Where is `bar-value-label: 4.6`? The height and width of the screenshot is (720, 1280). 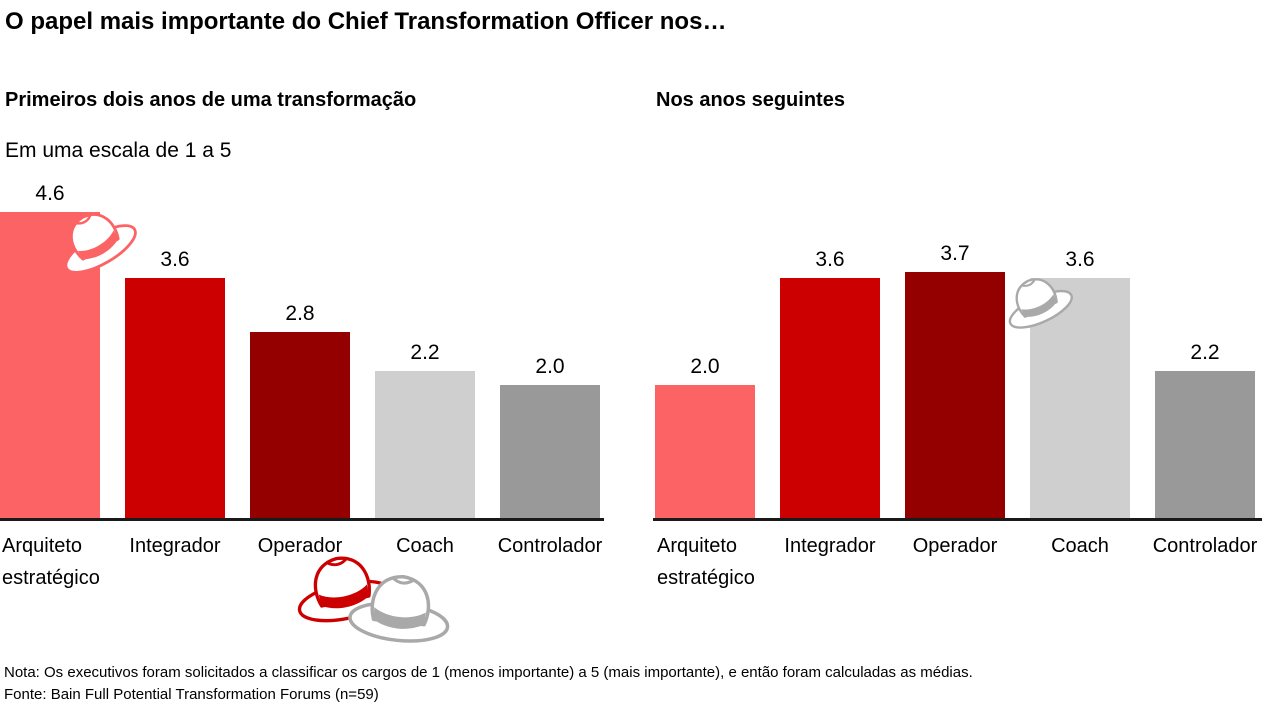 bar-value-label: 4.6 is located at coordinates (50, 193).